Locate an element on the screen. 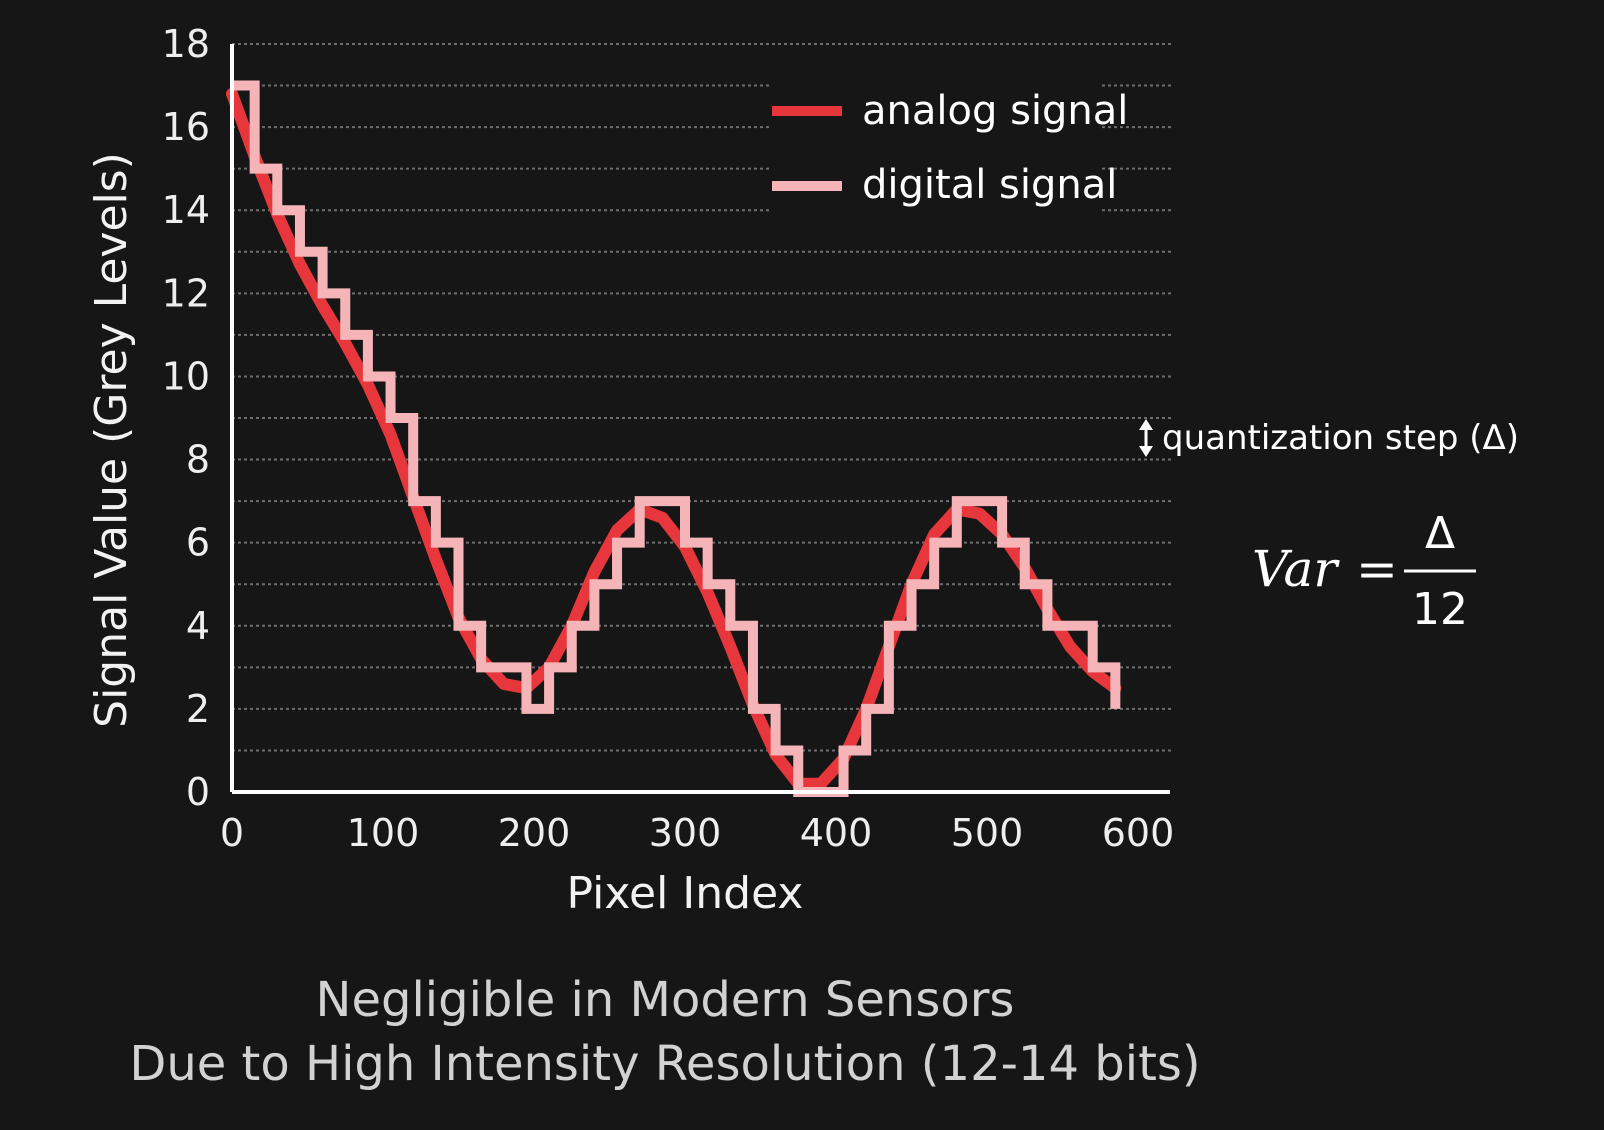  y-tick-label: 2 is located at coordinates (198, 709).